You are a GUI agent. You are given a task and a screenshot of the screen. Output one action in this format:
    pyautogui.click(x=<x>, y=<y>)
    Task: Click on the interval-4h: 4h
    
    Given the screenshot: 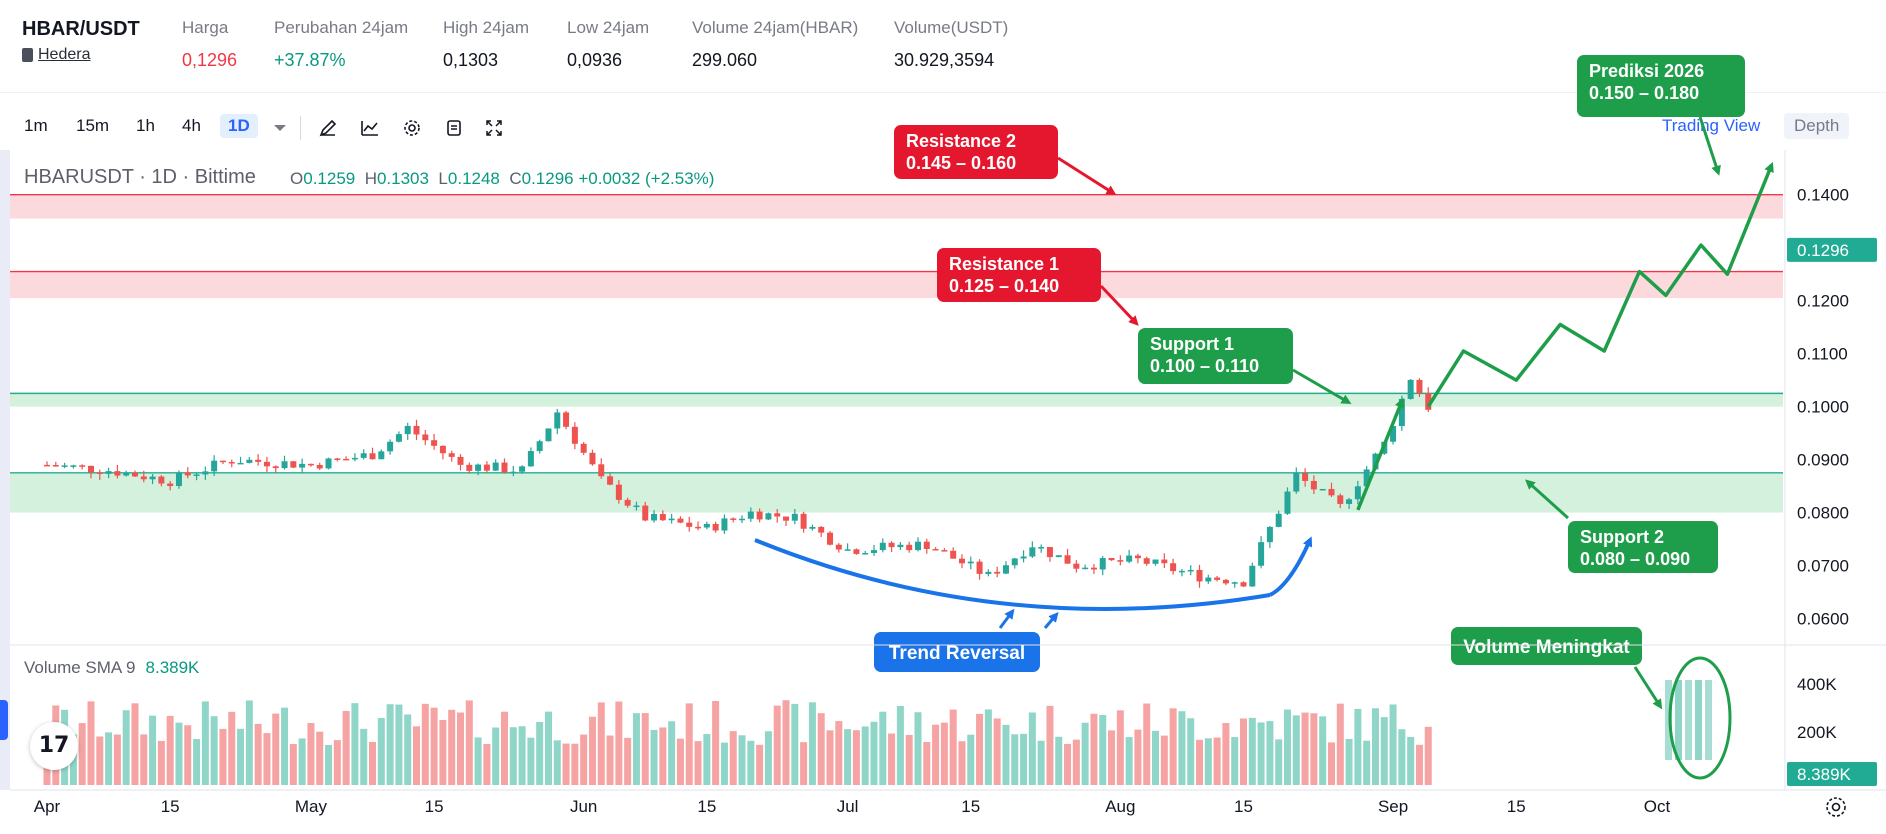 What is the action you would take?
    pyautogui.click(x=191, y=125)
    